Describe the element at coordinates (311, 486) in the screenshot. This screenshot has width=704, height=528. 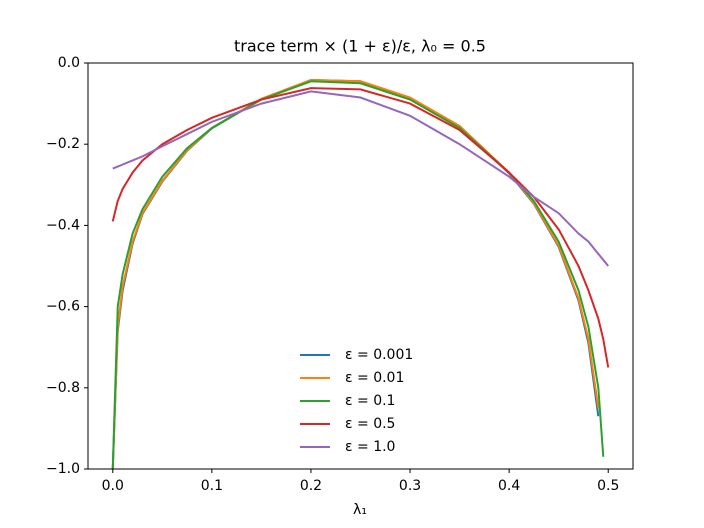
I see `x-tick-label: 0.2` at that location.